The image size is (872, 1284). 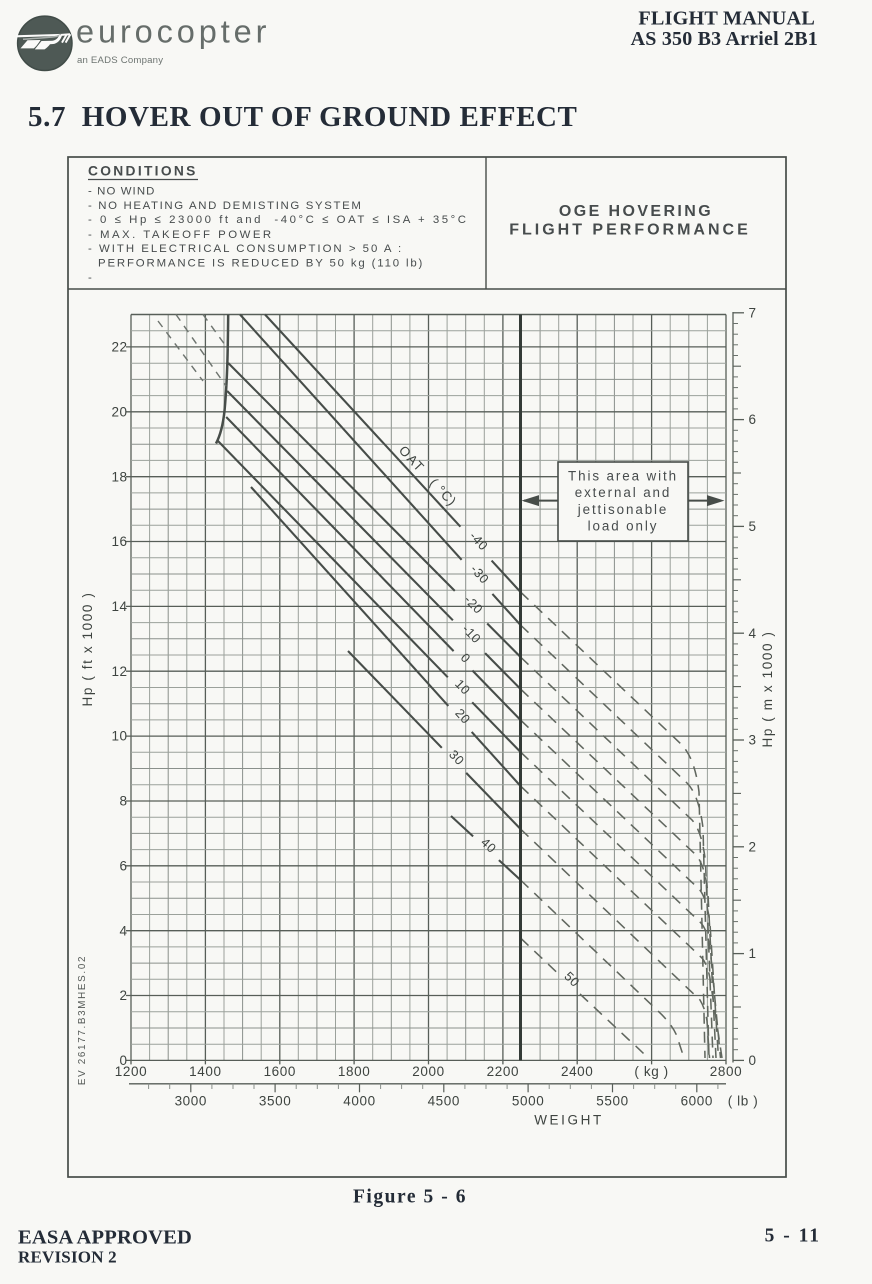 What do you see at coordinates (623, 526) in the screenshot?
I see `svg-text: load only` at bounding box center [623, 526].